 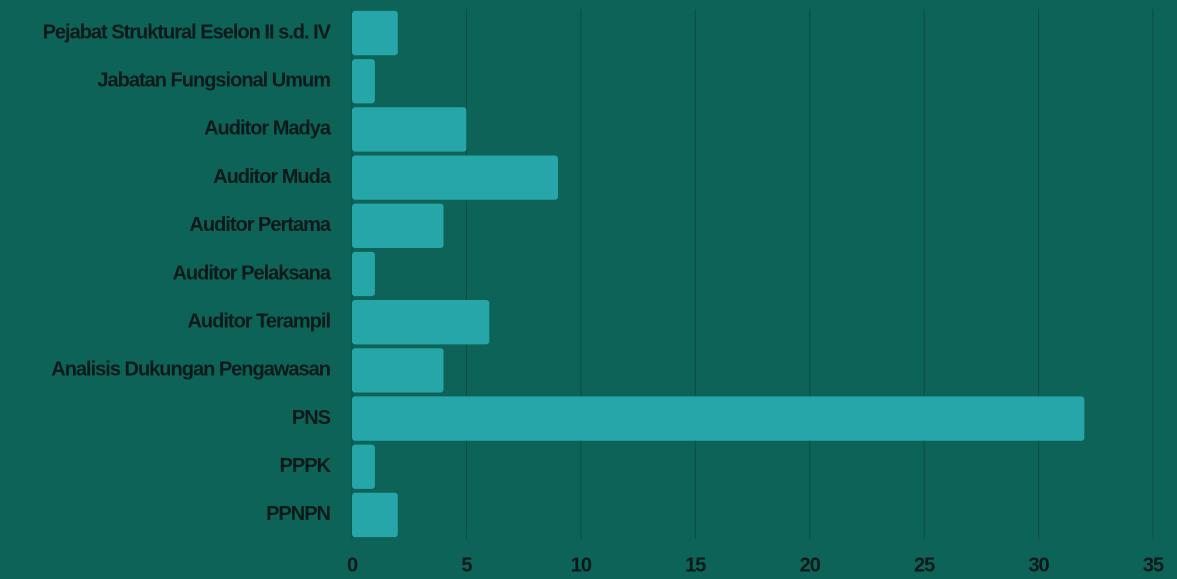 What do you see at coordinates (260, 225) in the screenshot?
I see `y-tick-label: Auditor Pertama` at bounding box center [260, 225].